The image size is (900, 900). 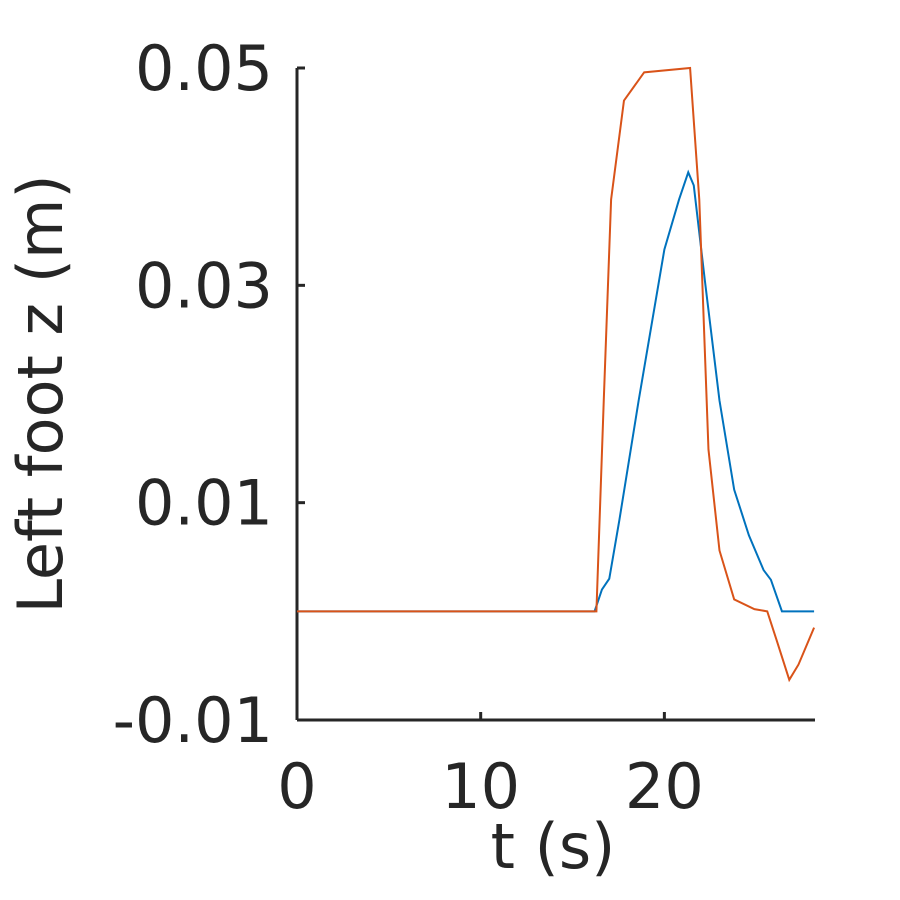 I want to click on x-tick-label: 10, so click(x=480, y=786).